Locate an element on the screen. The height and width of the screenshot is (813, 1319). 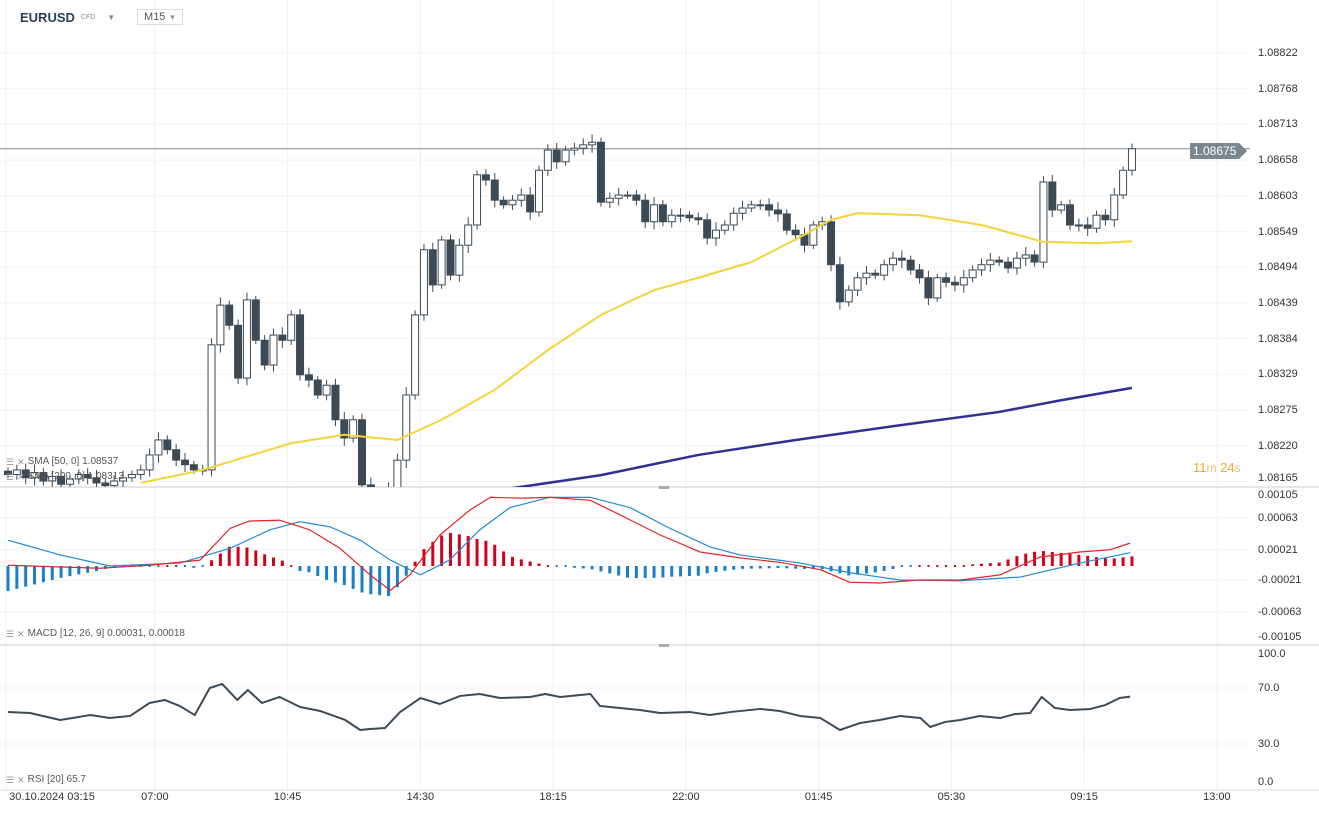
chevron-down-icon: ▼ is located at coordinates (111, 17).